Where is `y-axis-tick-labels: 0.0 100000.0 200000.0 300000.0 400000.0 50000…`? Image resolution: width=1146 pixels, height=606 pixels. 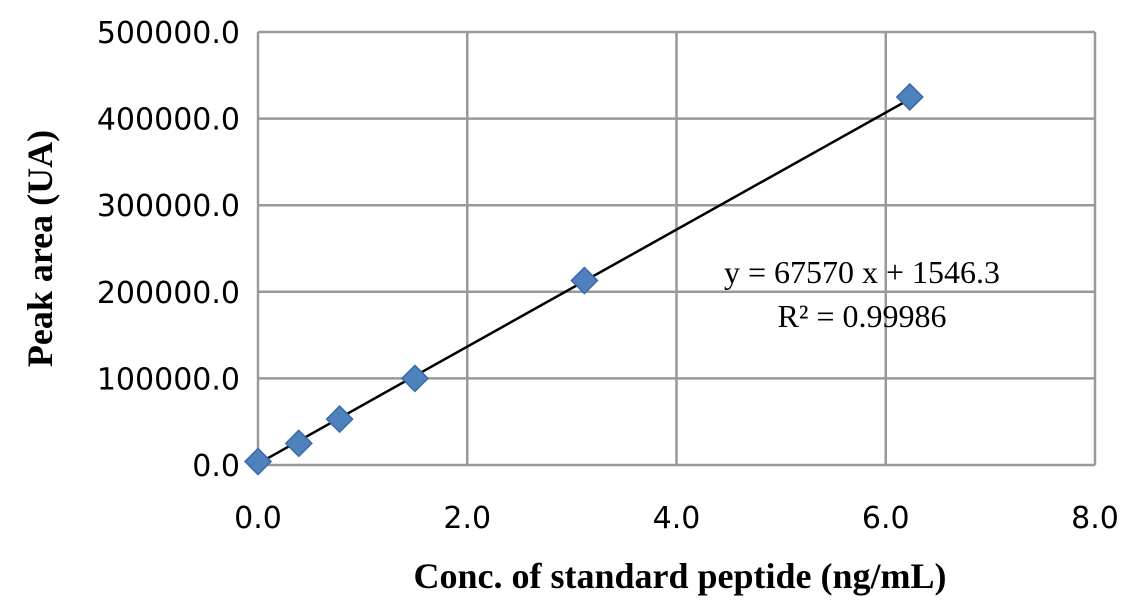
y-axis-tick-labels: 0.0 100000.0 200000.0 300000.0 400000.0 50000… is located at coordinates (168, 250).